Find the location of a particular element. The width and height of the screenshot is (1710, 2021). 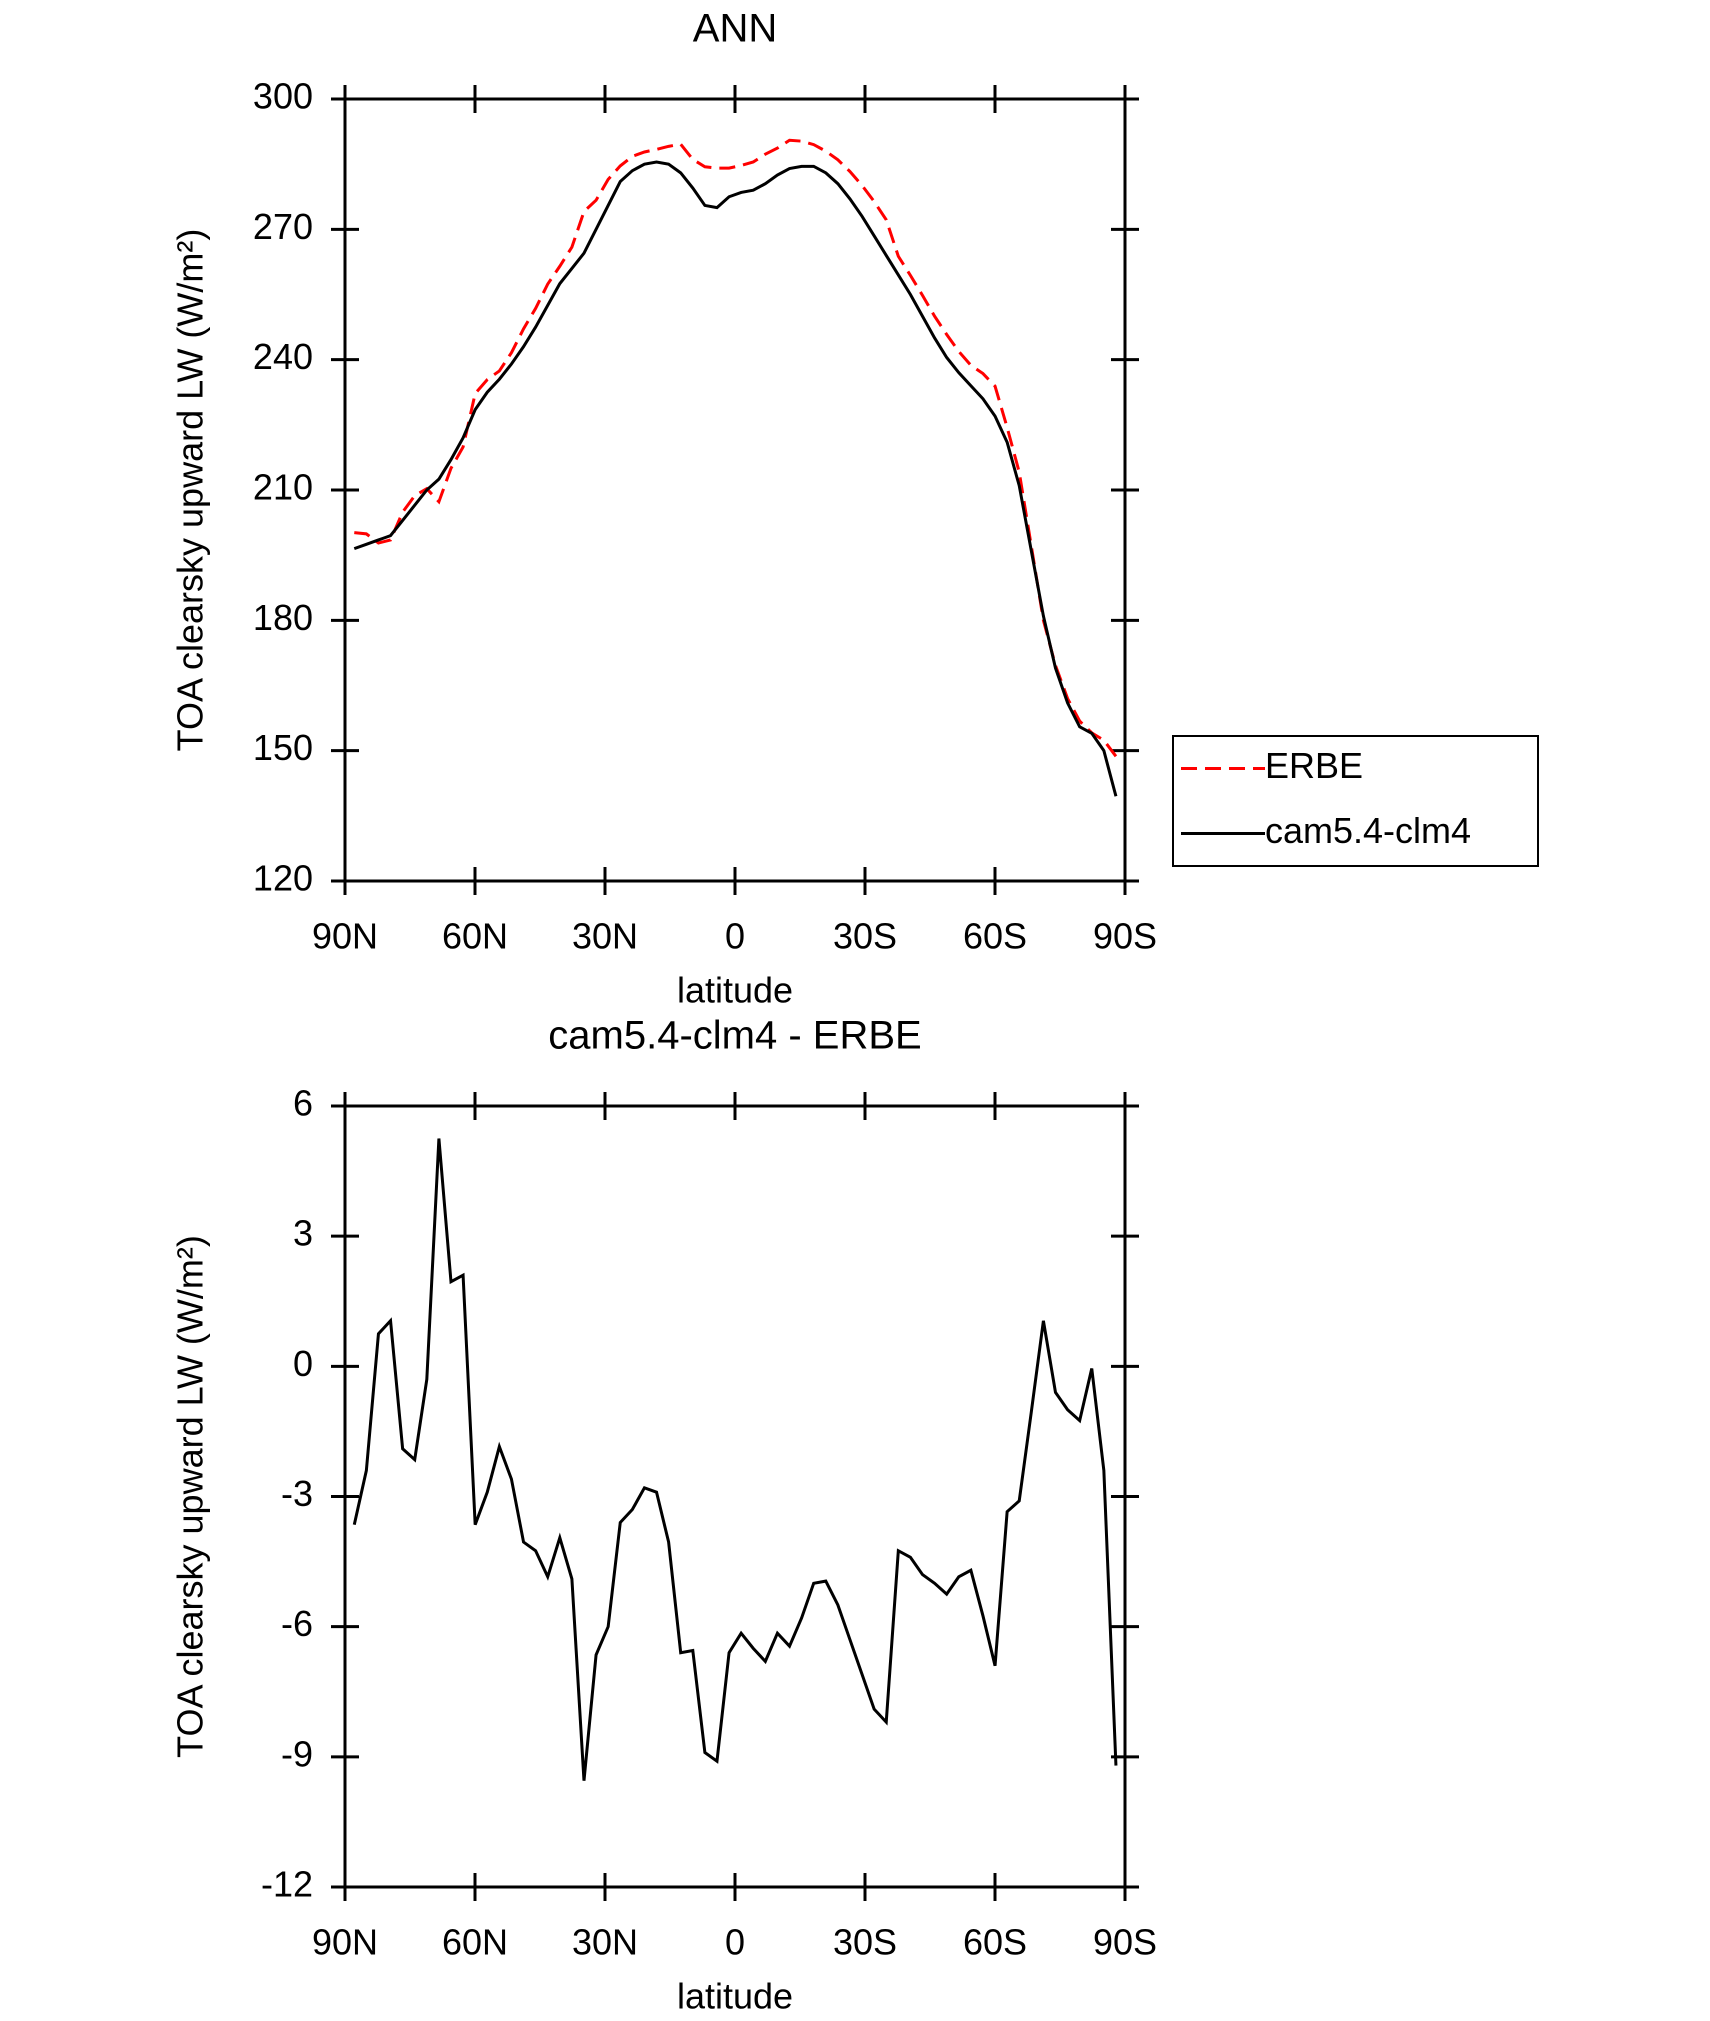

y-tick-label: 120 is located at coordinates (283, 878).